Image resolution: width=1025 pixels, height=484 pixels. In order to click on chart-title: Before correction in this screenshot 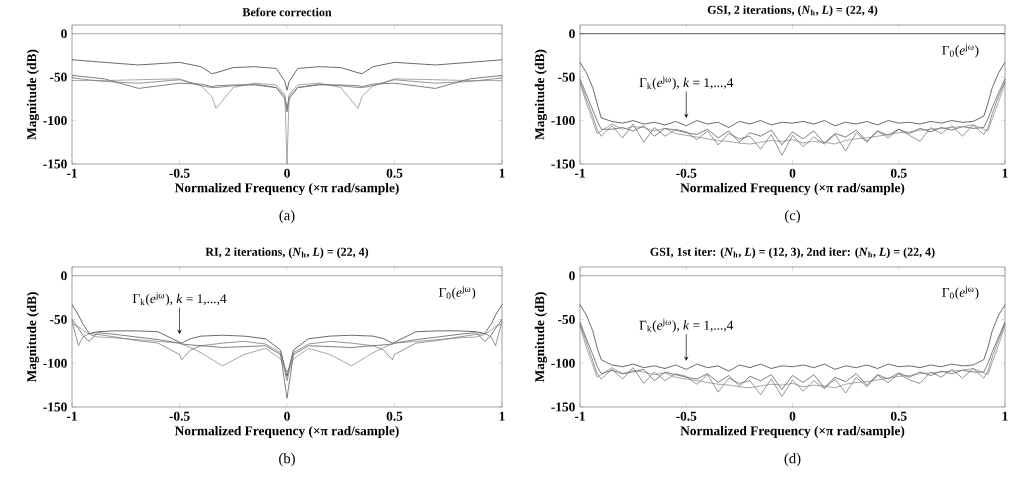, I will do `click(287, 12)`.